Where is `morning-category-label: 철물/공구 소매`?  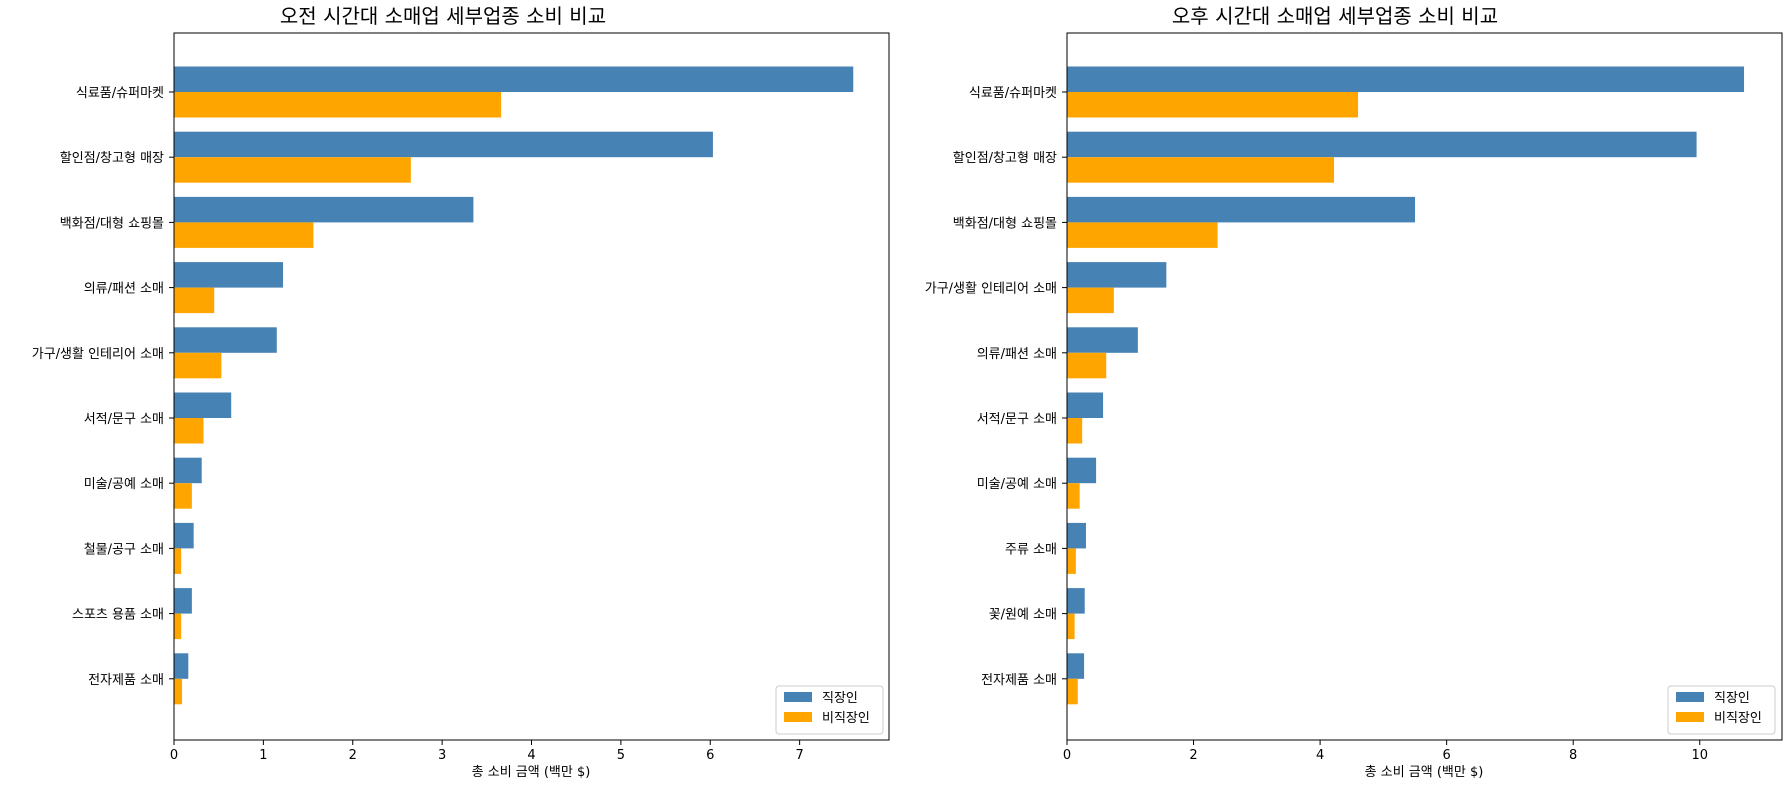
morning-category-label: 철물/공구 소매 is located at coordinates (124, 549).